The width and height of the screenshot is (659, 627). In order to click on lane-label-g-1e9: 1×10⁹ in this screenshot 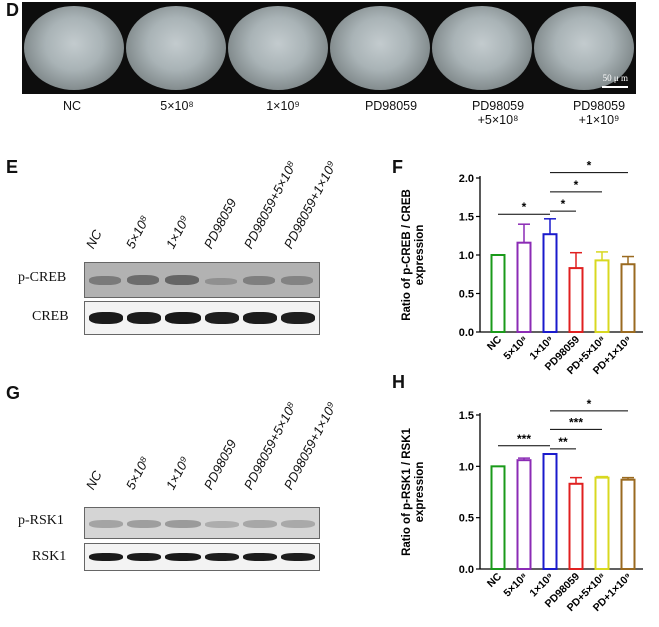, I will do `click(177, 472)`.